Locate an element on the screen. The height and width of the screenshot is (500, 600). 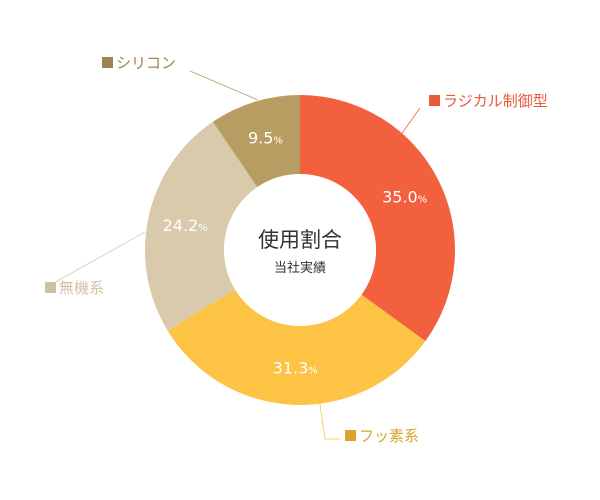
legend-label-inorganic: 無機系 is located at coordinates (81, 288).